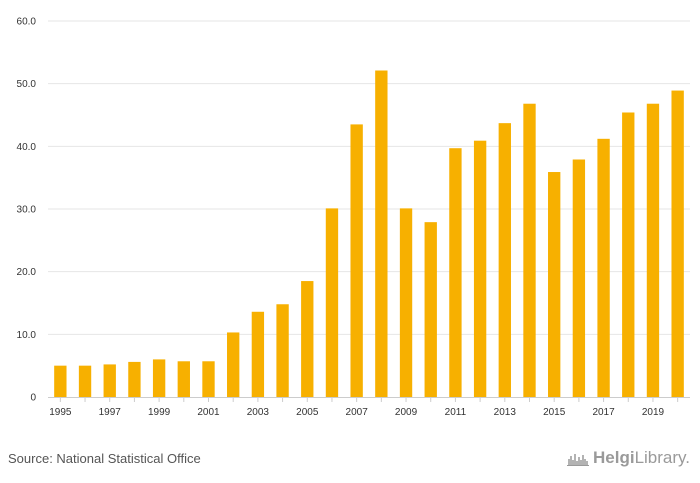 The height and width of the screenshot is (483, 700). I want to click on helgi-library-logo: HelgiLibrary., so click(628, 458).